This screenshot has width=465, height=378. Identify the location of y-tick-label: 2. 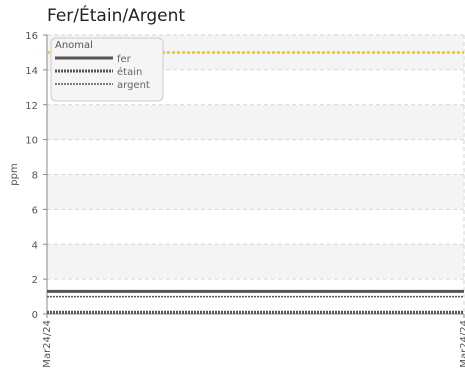
(35, 280).